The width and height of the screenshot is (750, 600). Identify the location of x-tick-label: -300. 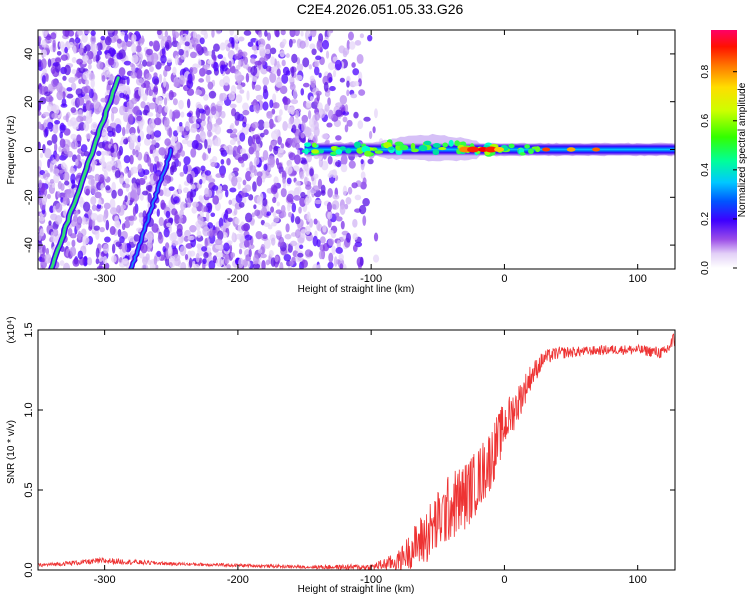
(105, 279).